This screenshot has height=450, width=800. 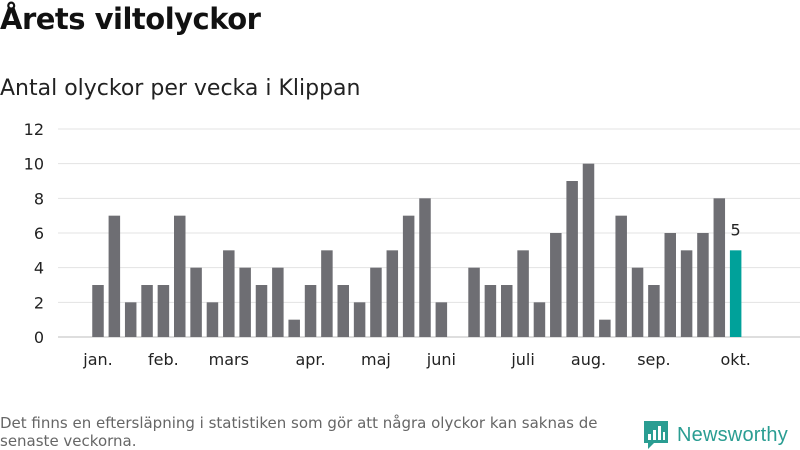 I want to click on x-tick-label: apr., so click(x=310, y=359).